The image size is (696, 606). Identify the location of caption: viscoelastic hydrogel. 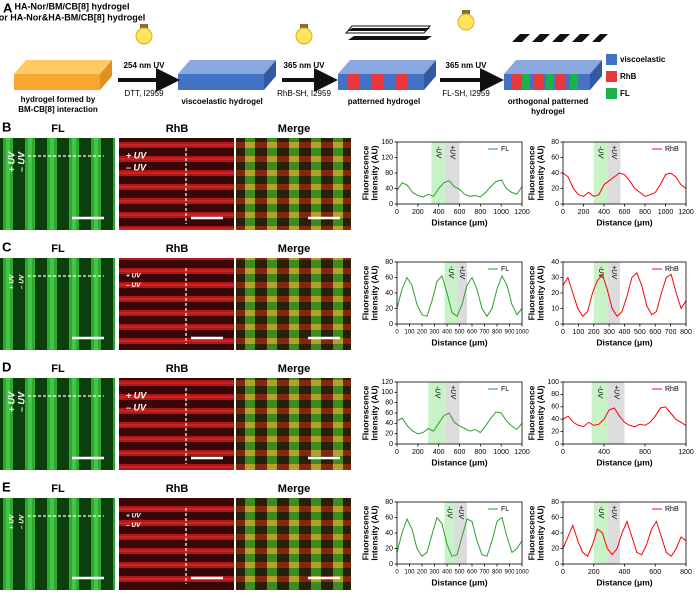
(221, 101).